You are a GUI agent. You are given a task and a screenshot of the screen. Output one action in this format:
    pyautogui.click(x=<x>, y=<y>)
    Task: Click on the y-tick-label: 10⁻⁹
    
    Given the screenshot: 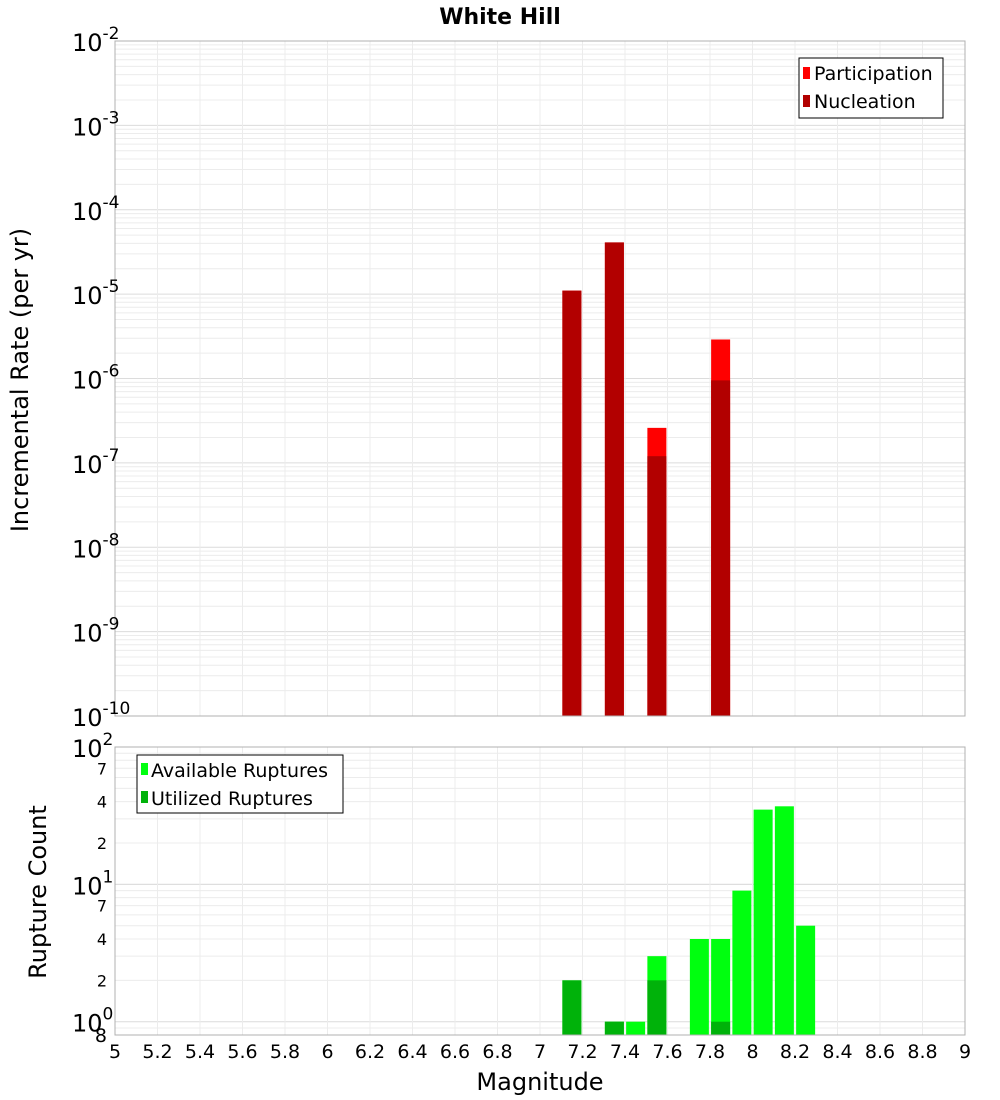 What is the action you would take?
    pyautogui.click(x=96, y=631)
    